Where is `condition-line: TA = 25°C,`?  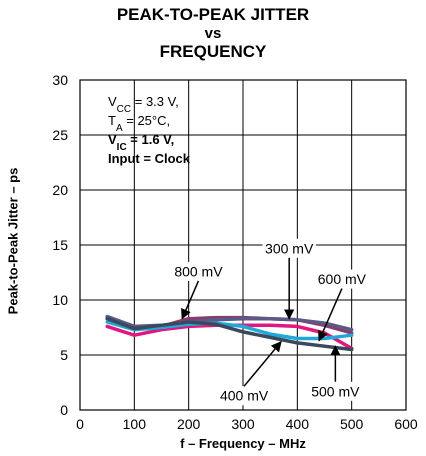 condition-line: TA = 25°C, is located at coordinates (139, 123).